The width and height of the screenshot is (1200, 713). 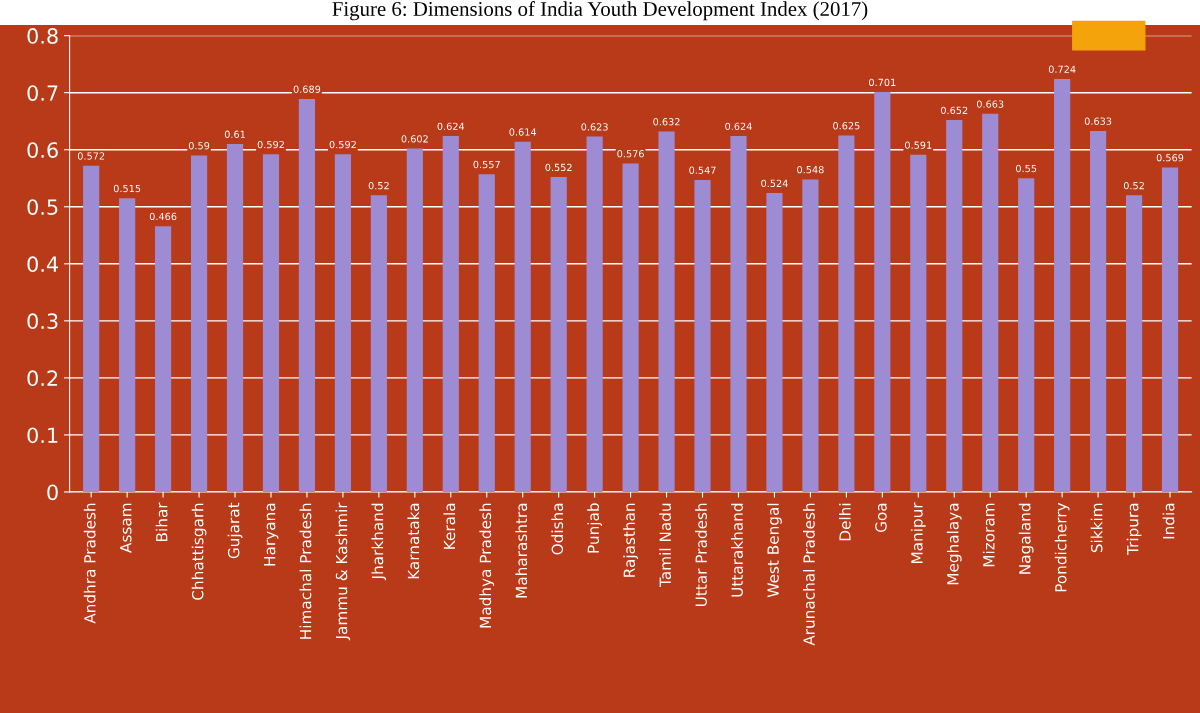 I want to click on data-label: 0.689, so click(x=307, y=89).